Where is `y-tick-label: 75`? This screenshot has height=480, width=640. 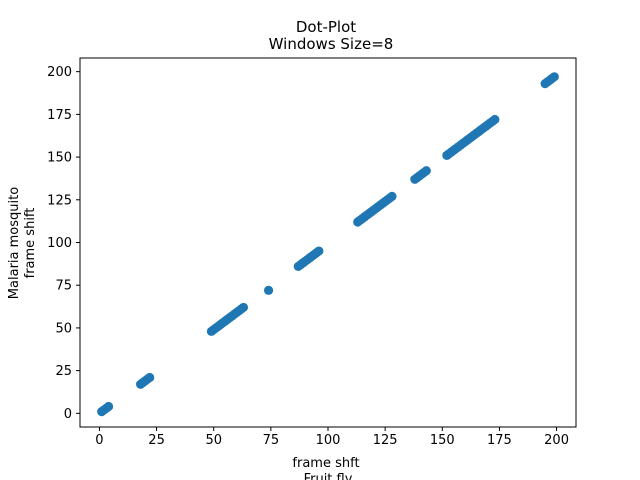 y-tick-label: 75 is located at coordinates (63, 286).